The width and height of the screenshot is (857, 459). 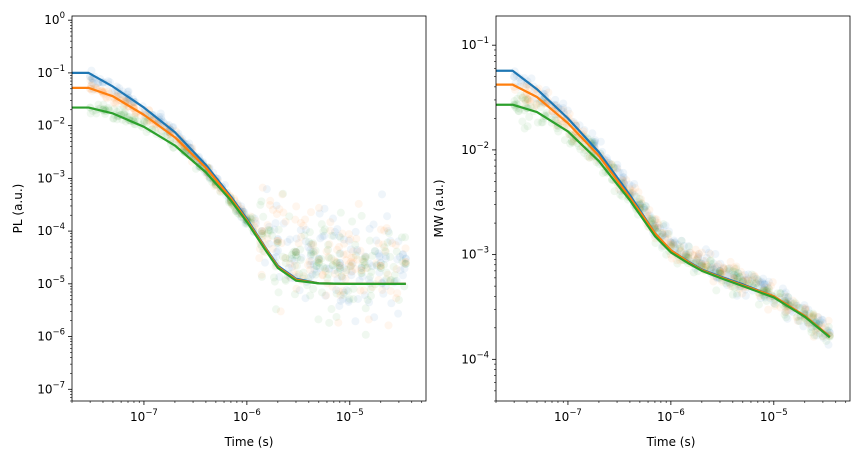 I want to click on left-x-tick-label: 10−6, so click(x=247, y=416).